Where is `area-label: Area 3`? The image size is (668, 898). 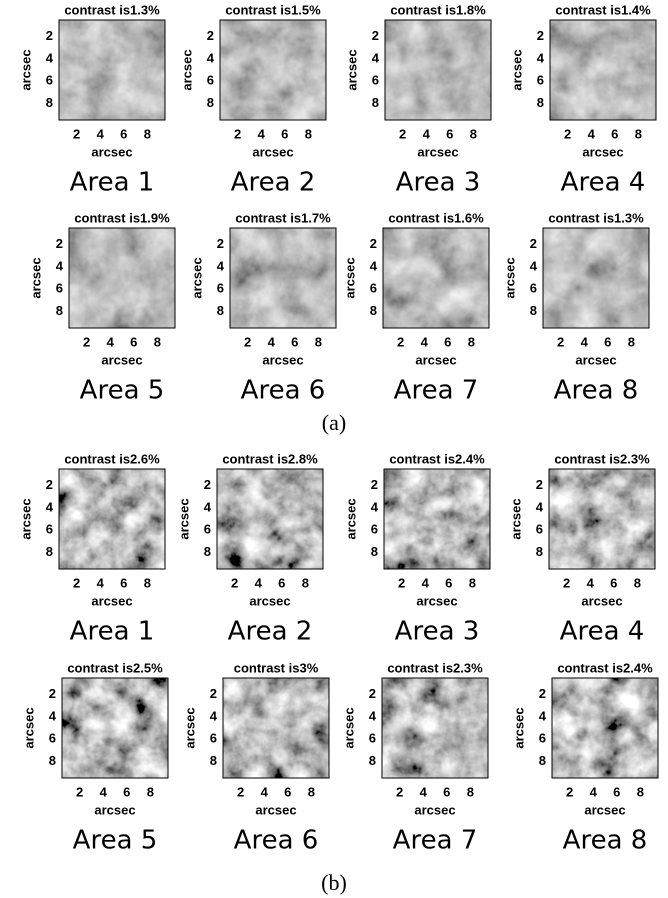
area-label: Area 3 is located at coordinates (437, 632).